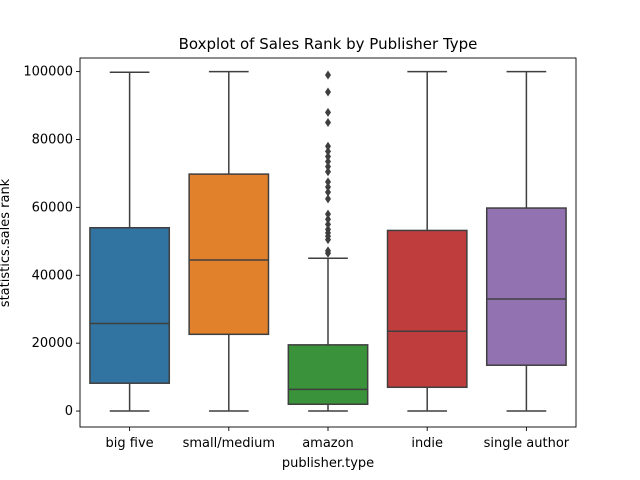 The width and height of the screenshot is (640, 480). I want to click on x-tick-label: indie, so click(427, 443).